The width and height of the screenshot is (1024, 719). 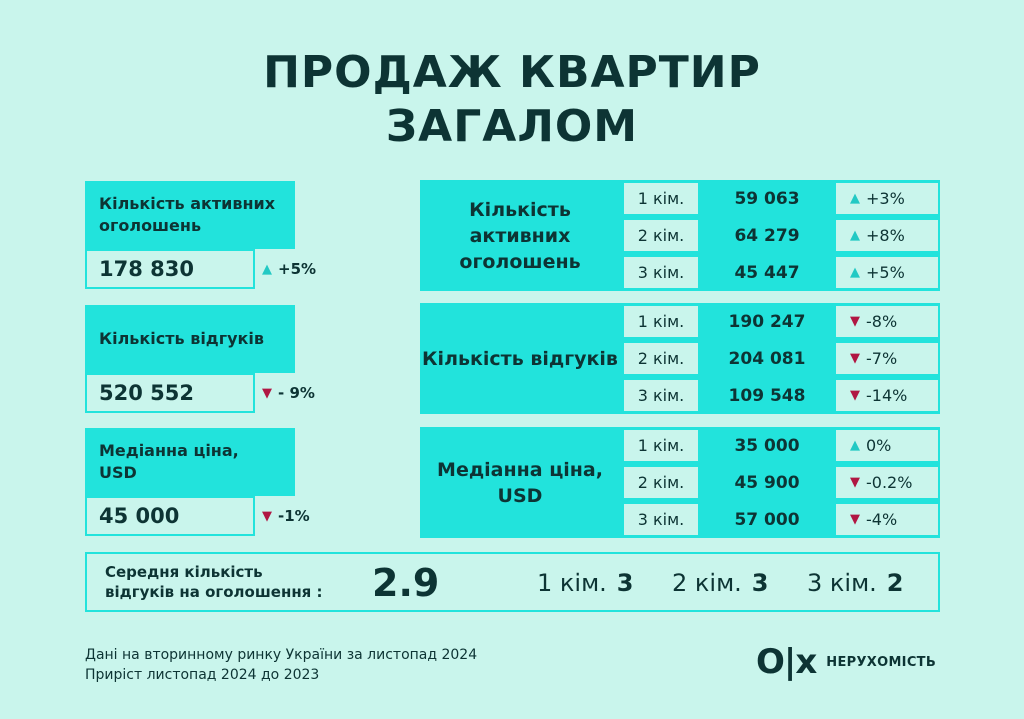 What do you see at coordinates (767, 198) in the screenshot?
I see `table-value: 59 063` at bounding box center [767, 198].